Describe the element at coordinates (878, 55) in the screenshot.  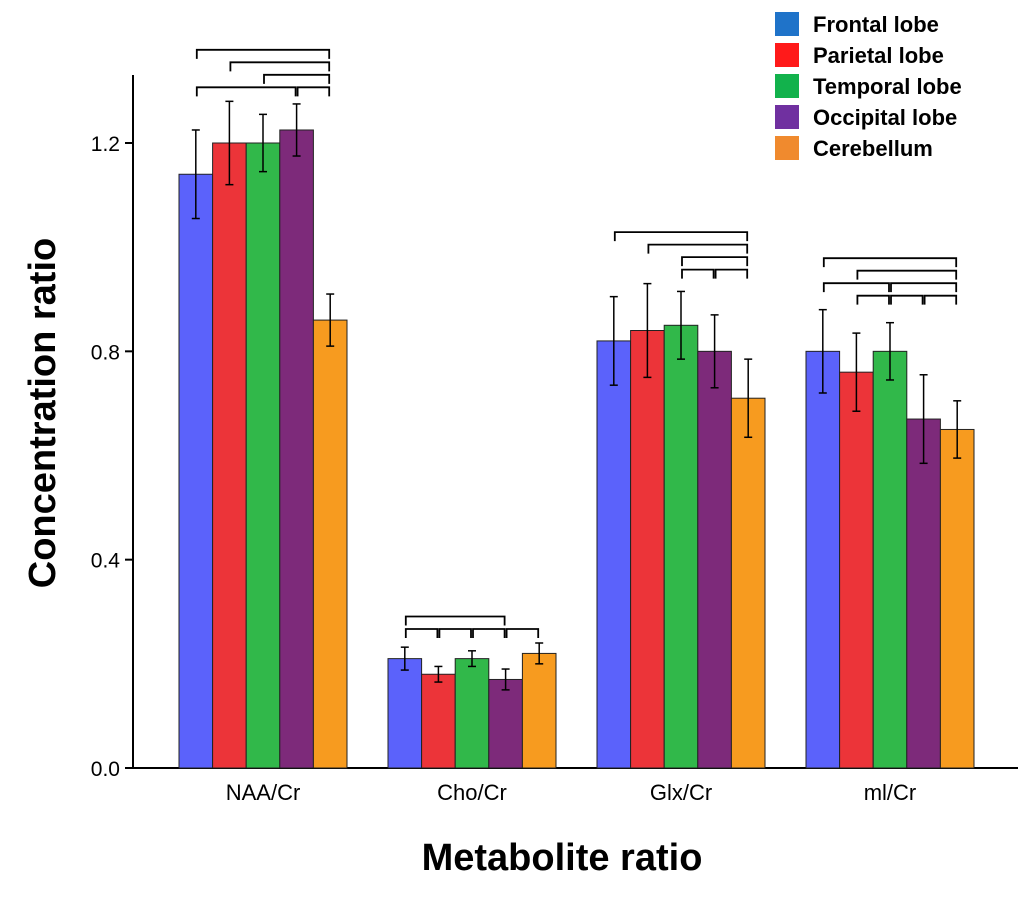
I see `legend-label: Parietal lobe` at that location.